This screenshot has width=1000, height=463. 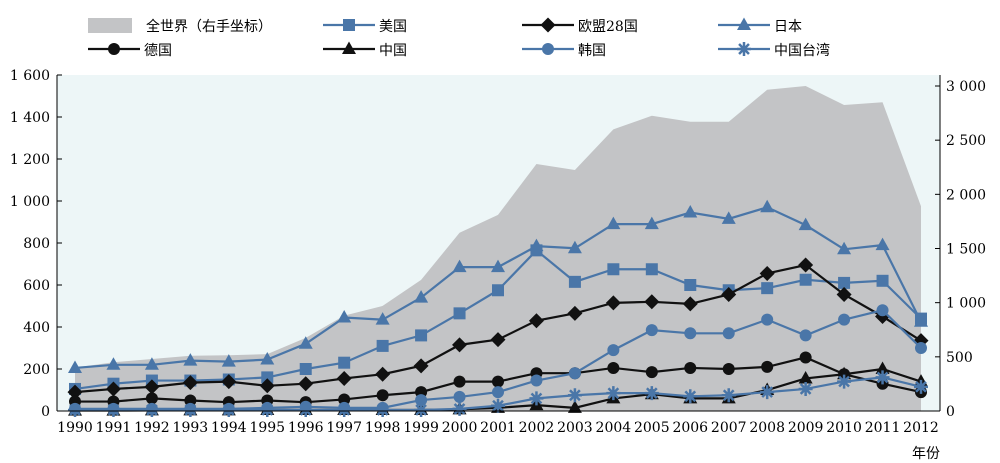 What do you see at coordinates (421, 428) in the screenshot?
I see `x-tick-label: 1999` at bounding box center [421, 428].